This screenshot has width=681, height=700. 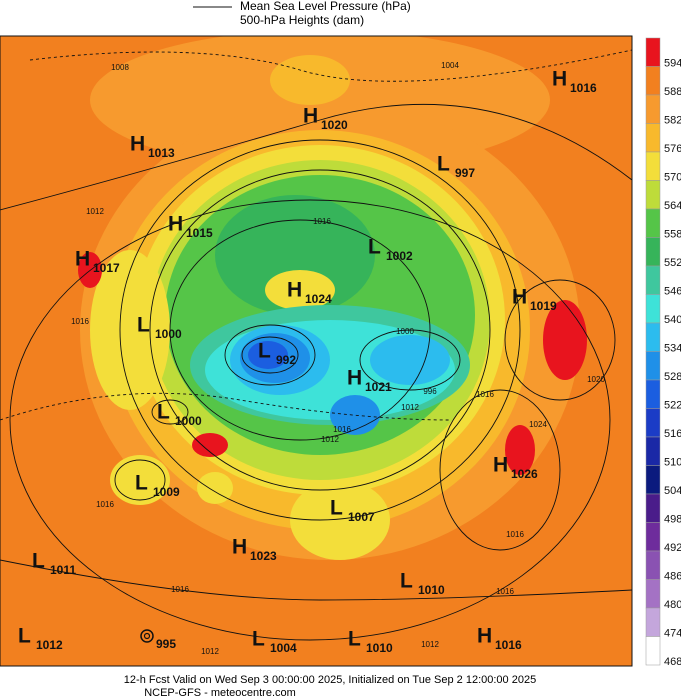 What do you see at coordinates (672, 577) in the screenshot?
I see `colorbar-label: 486` at bounding box center [672, 577].